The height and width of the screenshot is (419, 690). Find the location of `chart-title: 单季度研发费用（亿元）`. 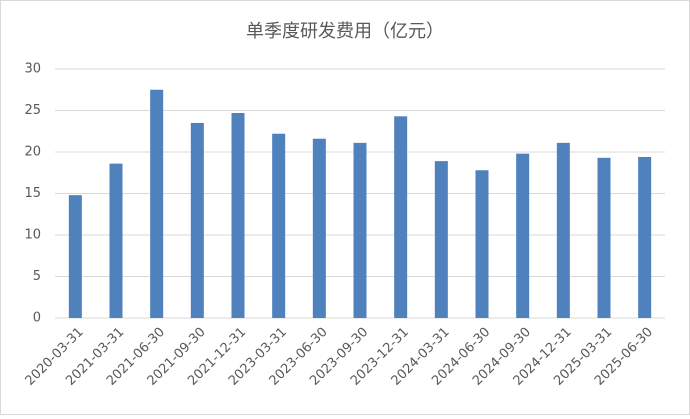

chart-title: 单季度研发费用（亿元） is located at coordinates (345, 31).